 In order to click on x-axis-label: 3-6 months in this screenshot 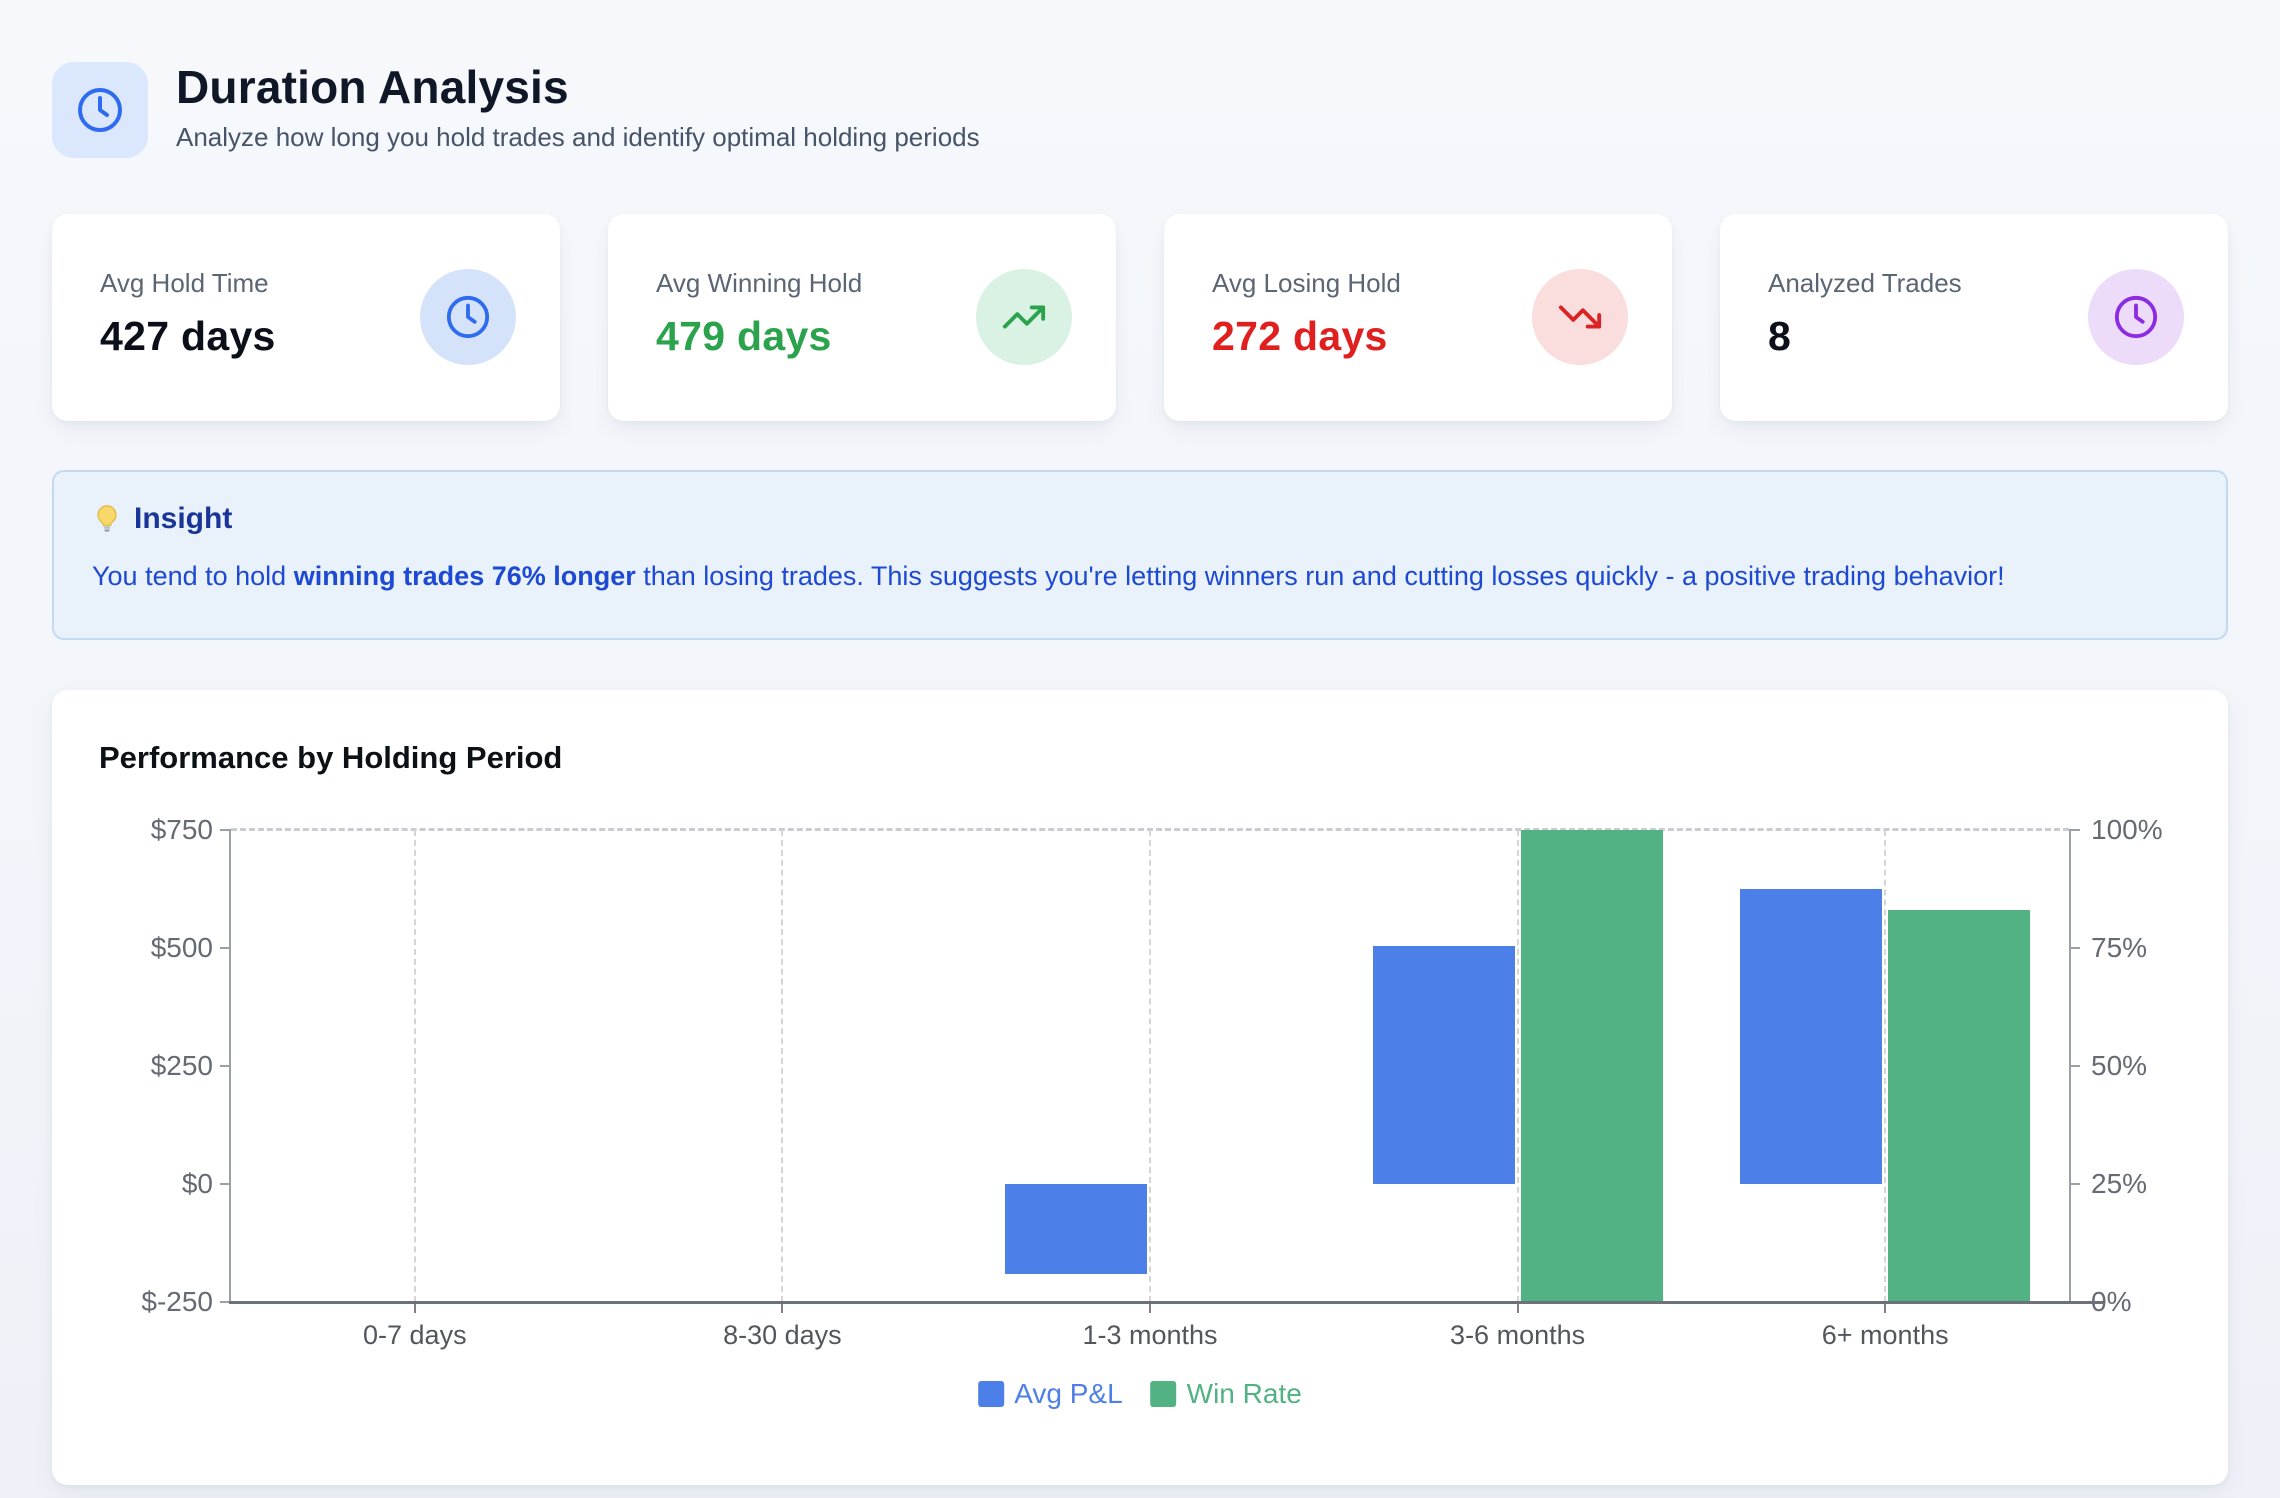, I will do `click(1518, 1335)`.